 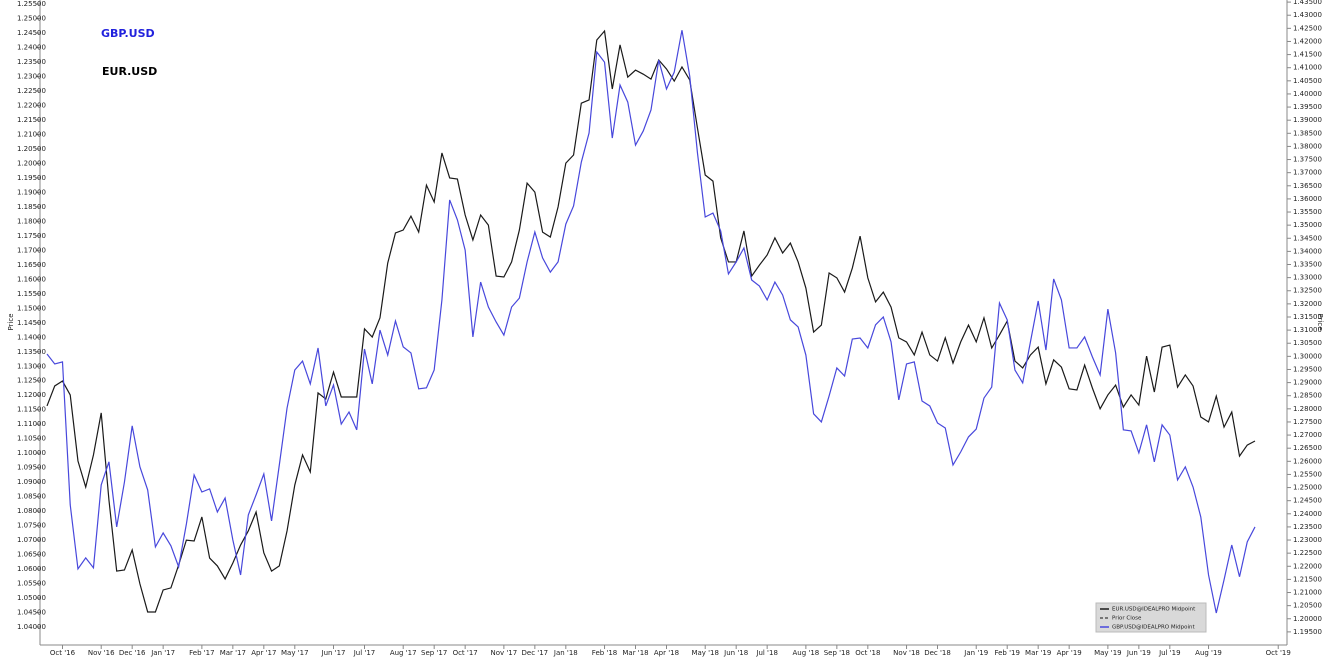 What do you see at coordinates (31, 192) in the screenshot?
I see `y-tick-label: 1.19000` at bounding box center [31, 192].